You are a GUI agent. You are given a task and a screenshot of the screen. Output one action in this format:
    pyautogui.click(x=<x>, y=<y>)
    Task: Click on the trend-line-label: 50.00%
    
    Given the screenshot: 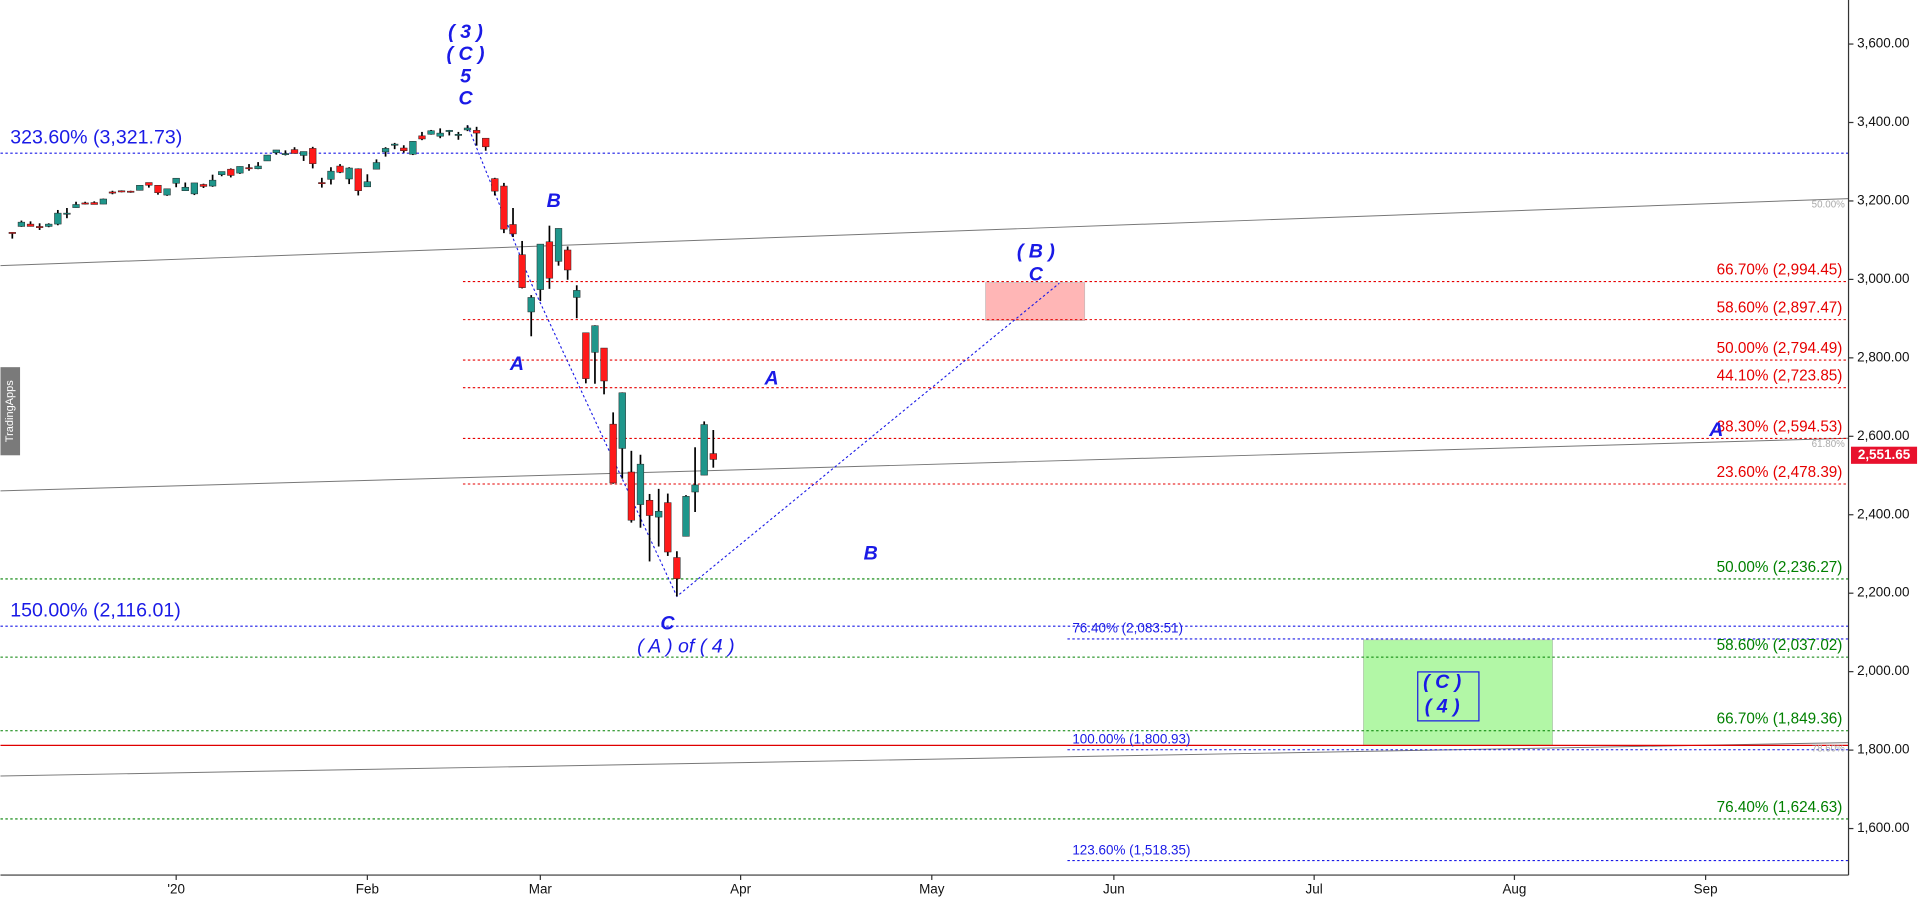 What is the action you would take?
    pyautogui.click(x=1828, y=204)
    